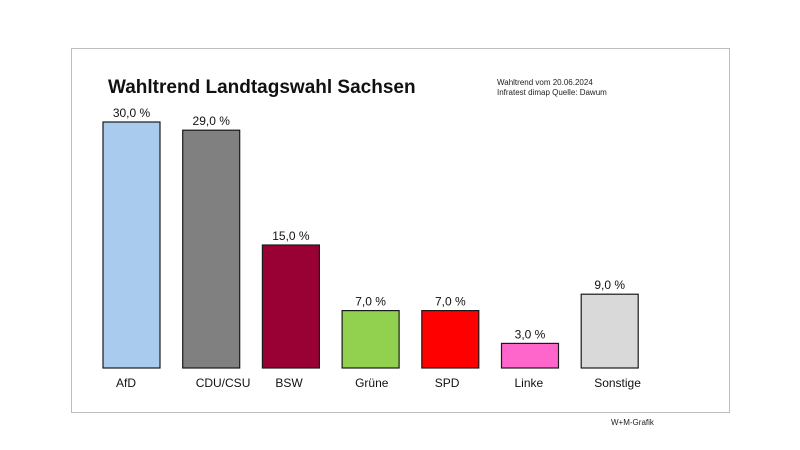 Image resolution: width=800 pixels, height=450 pixels. What do you see at coordinates (545, 82) in the screenshot?
I see `source-line-date: Wahltrend vom 20.06.2024` at bounding box center [545, 82].